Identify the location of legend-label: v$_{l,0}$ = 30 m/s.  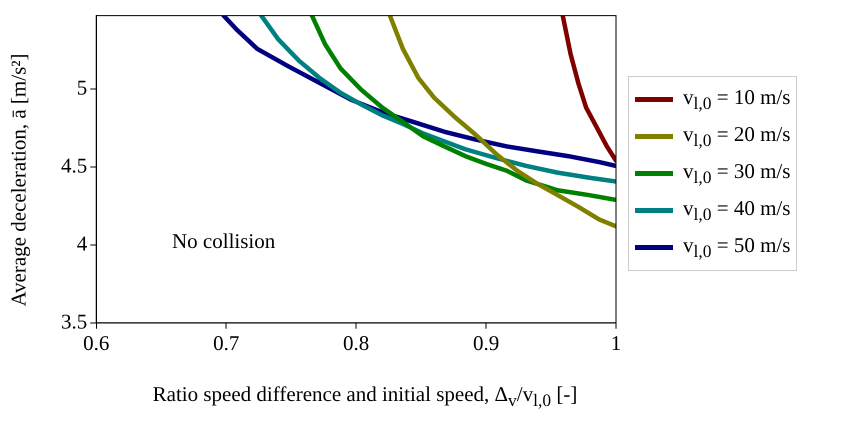
(736, 173).